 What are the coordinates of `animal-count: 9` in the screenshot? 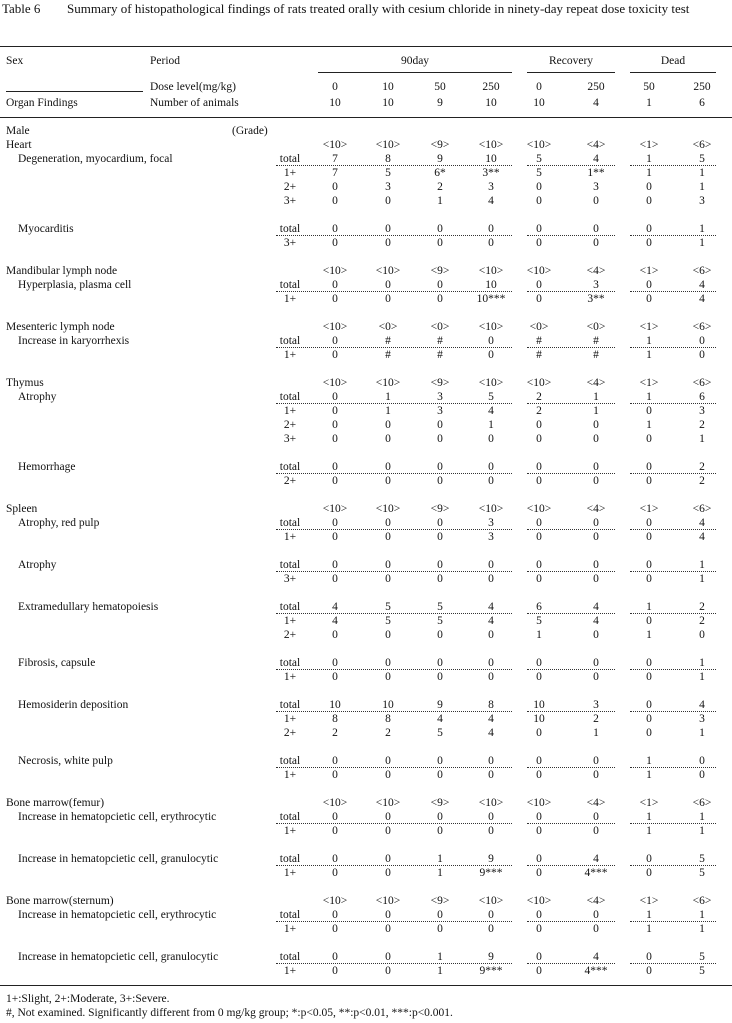 It's located at (440, 103).